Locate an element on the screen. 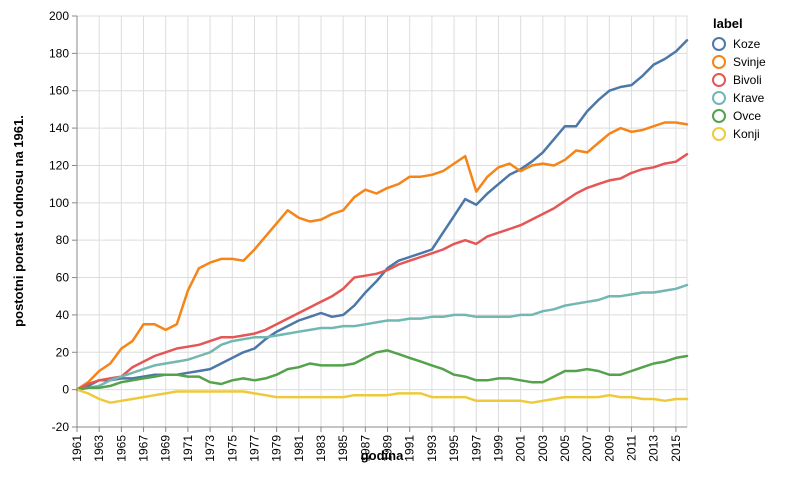  y-tick-label: -20 is located at coordinates (61, 427).